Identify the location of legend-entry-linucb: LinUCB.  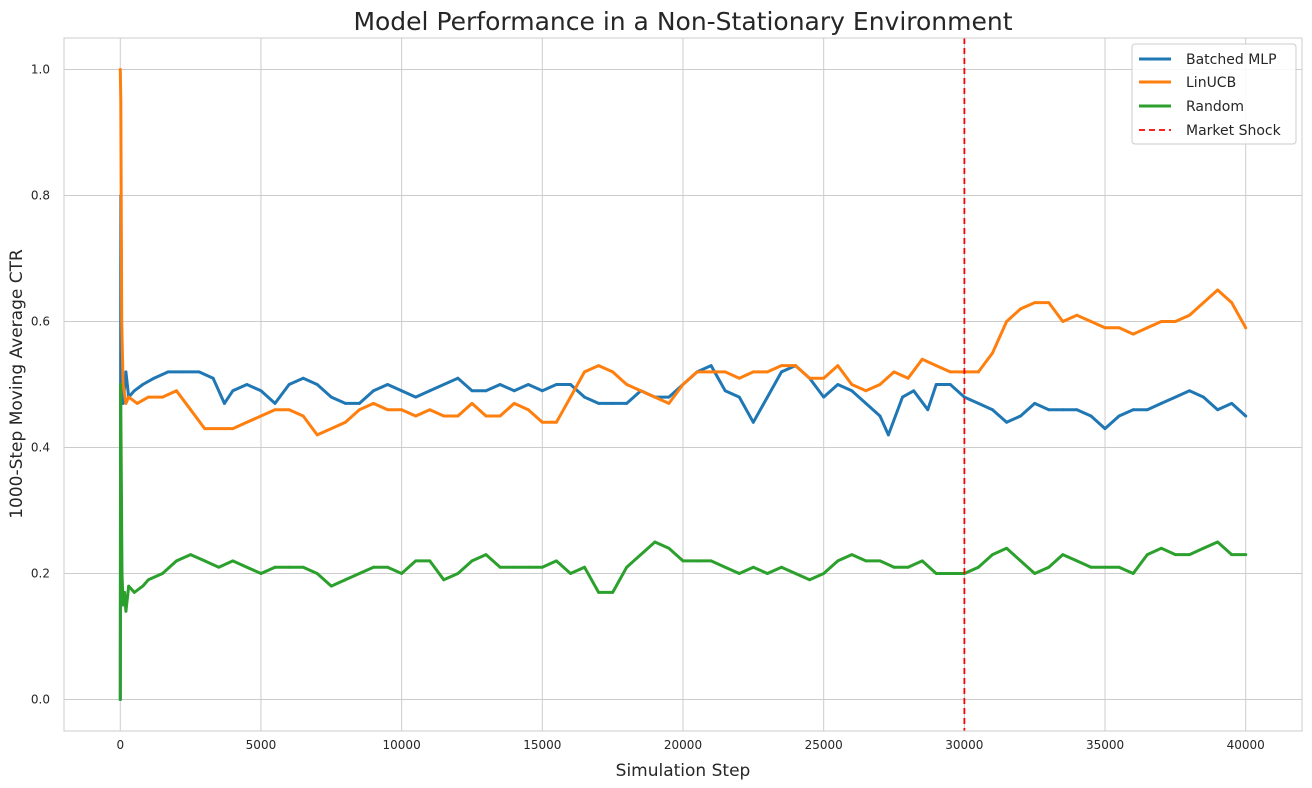
(1187, 83).